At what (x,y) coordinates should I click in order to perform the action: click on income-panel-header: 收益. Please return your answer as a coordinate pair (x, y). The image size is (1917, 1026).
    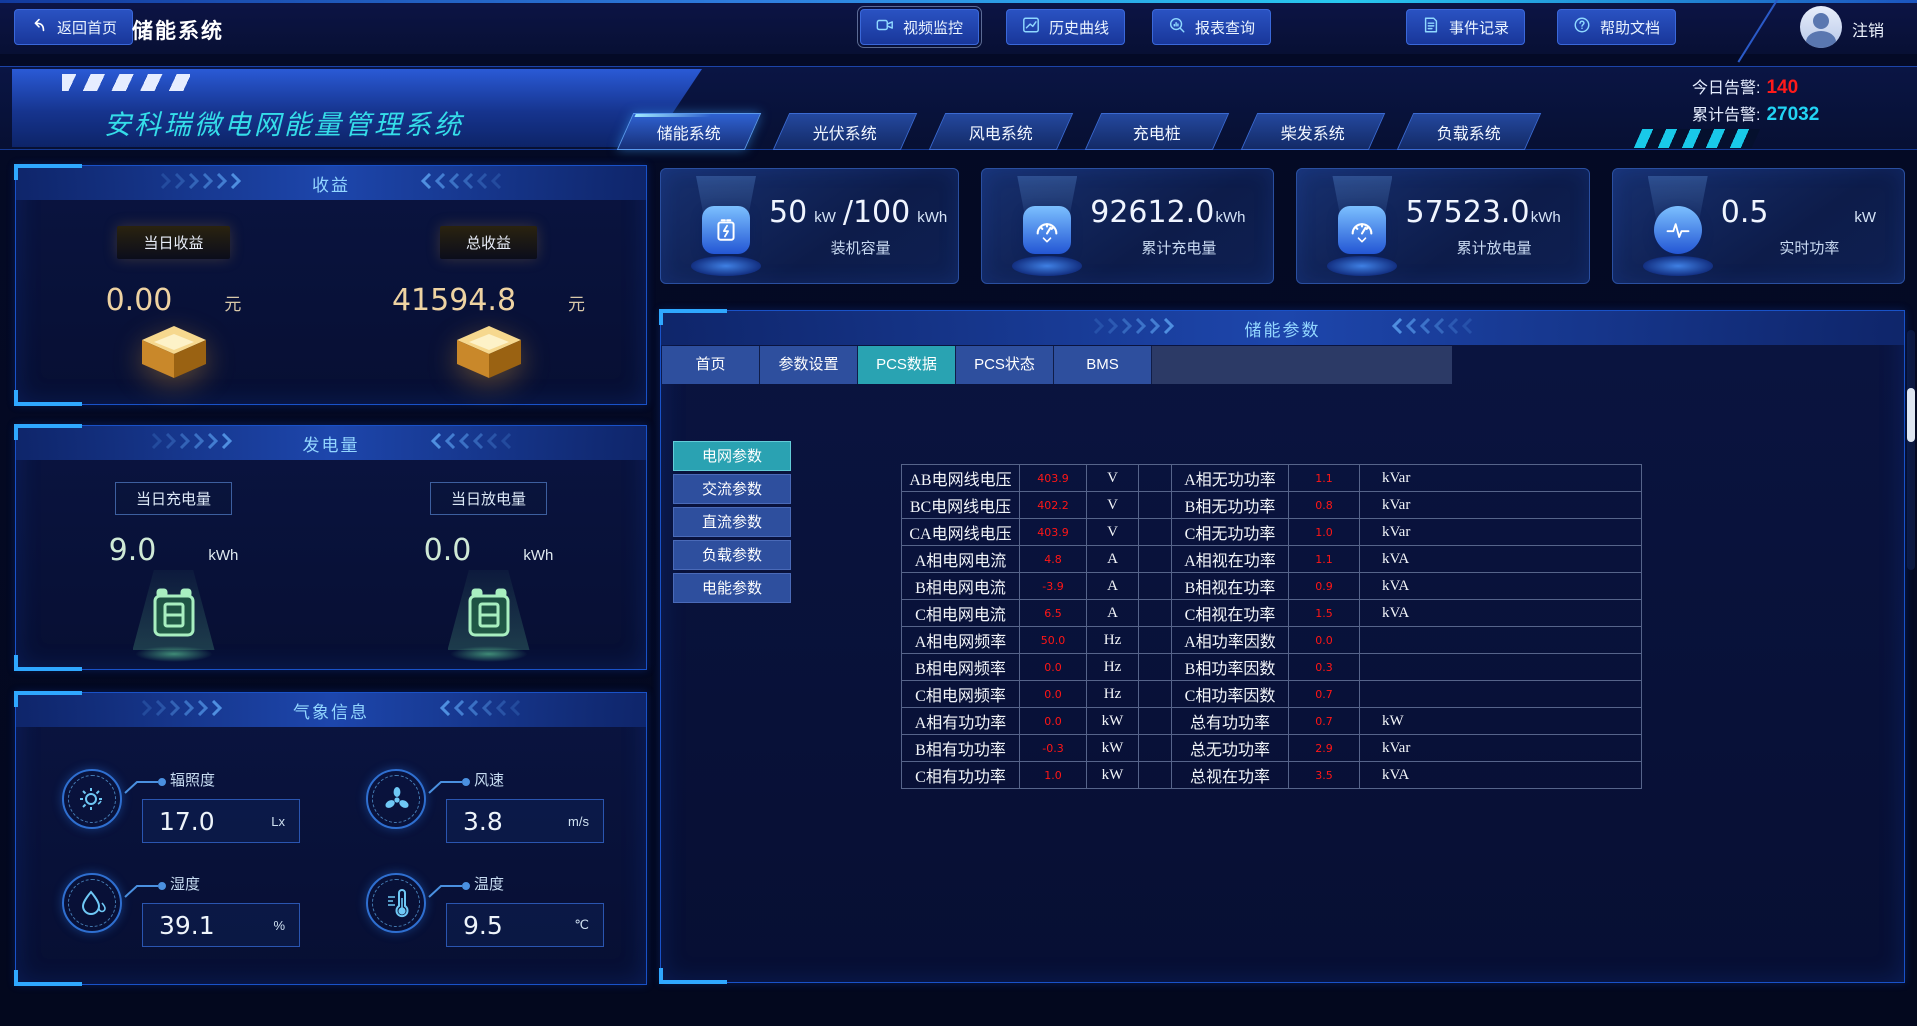
    Looking at the image, I should click on (331, 183).